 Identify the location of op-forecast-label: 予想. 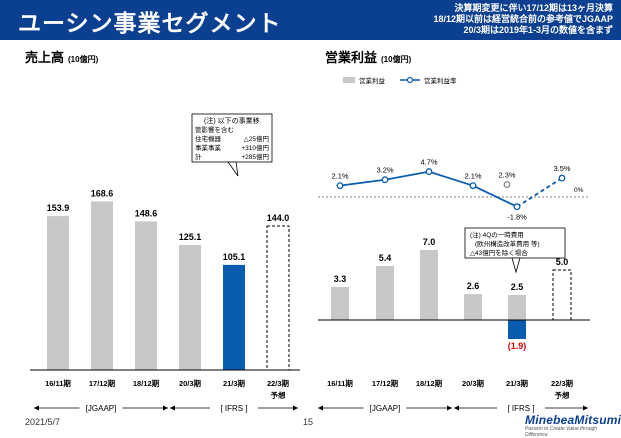
(562, 395).